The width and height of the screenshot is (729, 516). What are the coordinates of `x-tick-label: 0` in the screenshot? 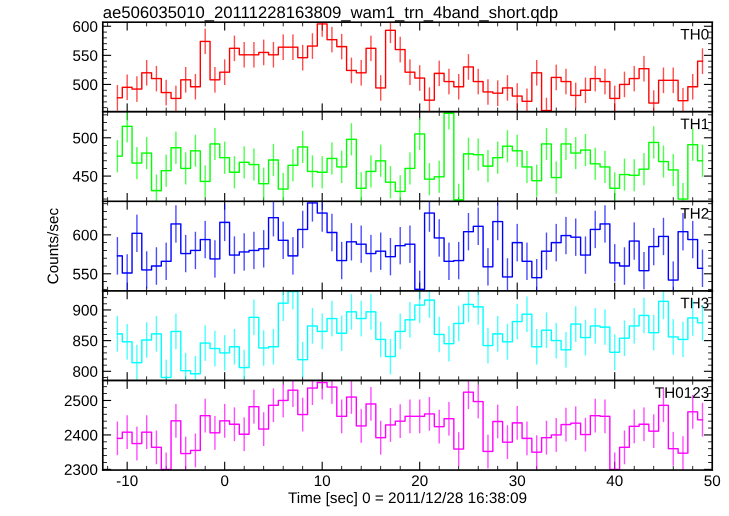 It's located at (224, 480).